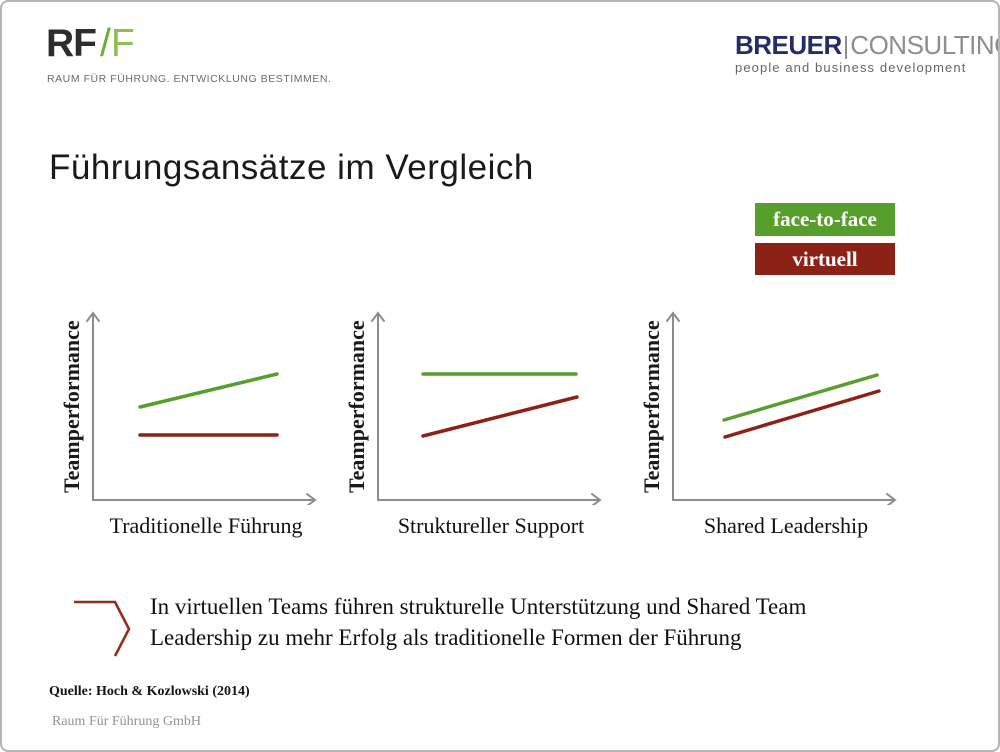 The height and width of the screenshot is (752, 1000). Describe the element at coordinates (291, 167) in the screenshot. I see `page-title: Führungsansätze im Vergleich` at that location.